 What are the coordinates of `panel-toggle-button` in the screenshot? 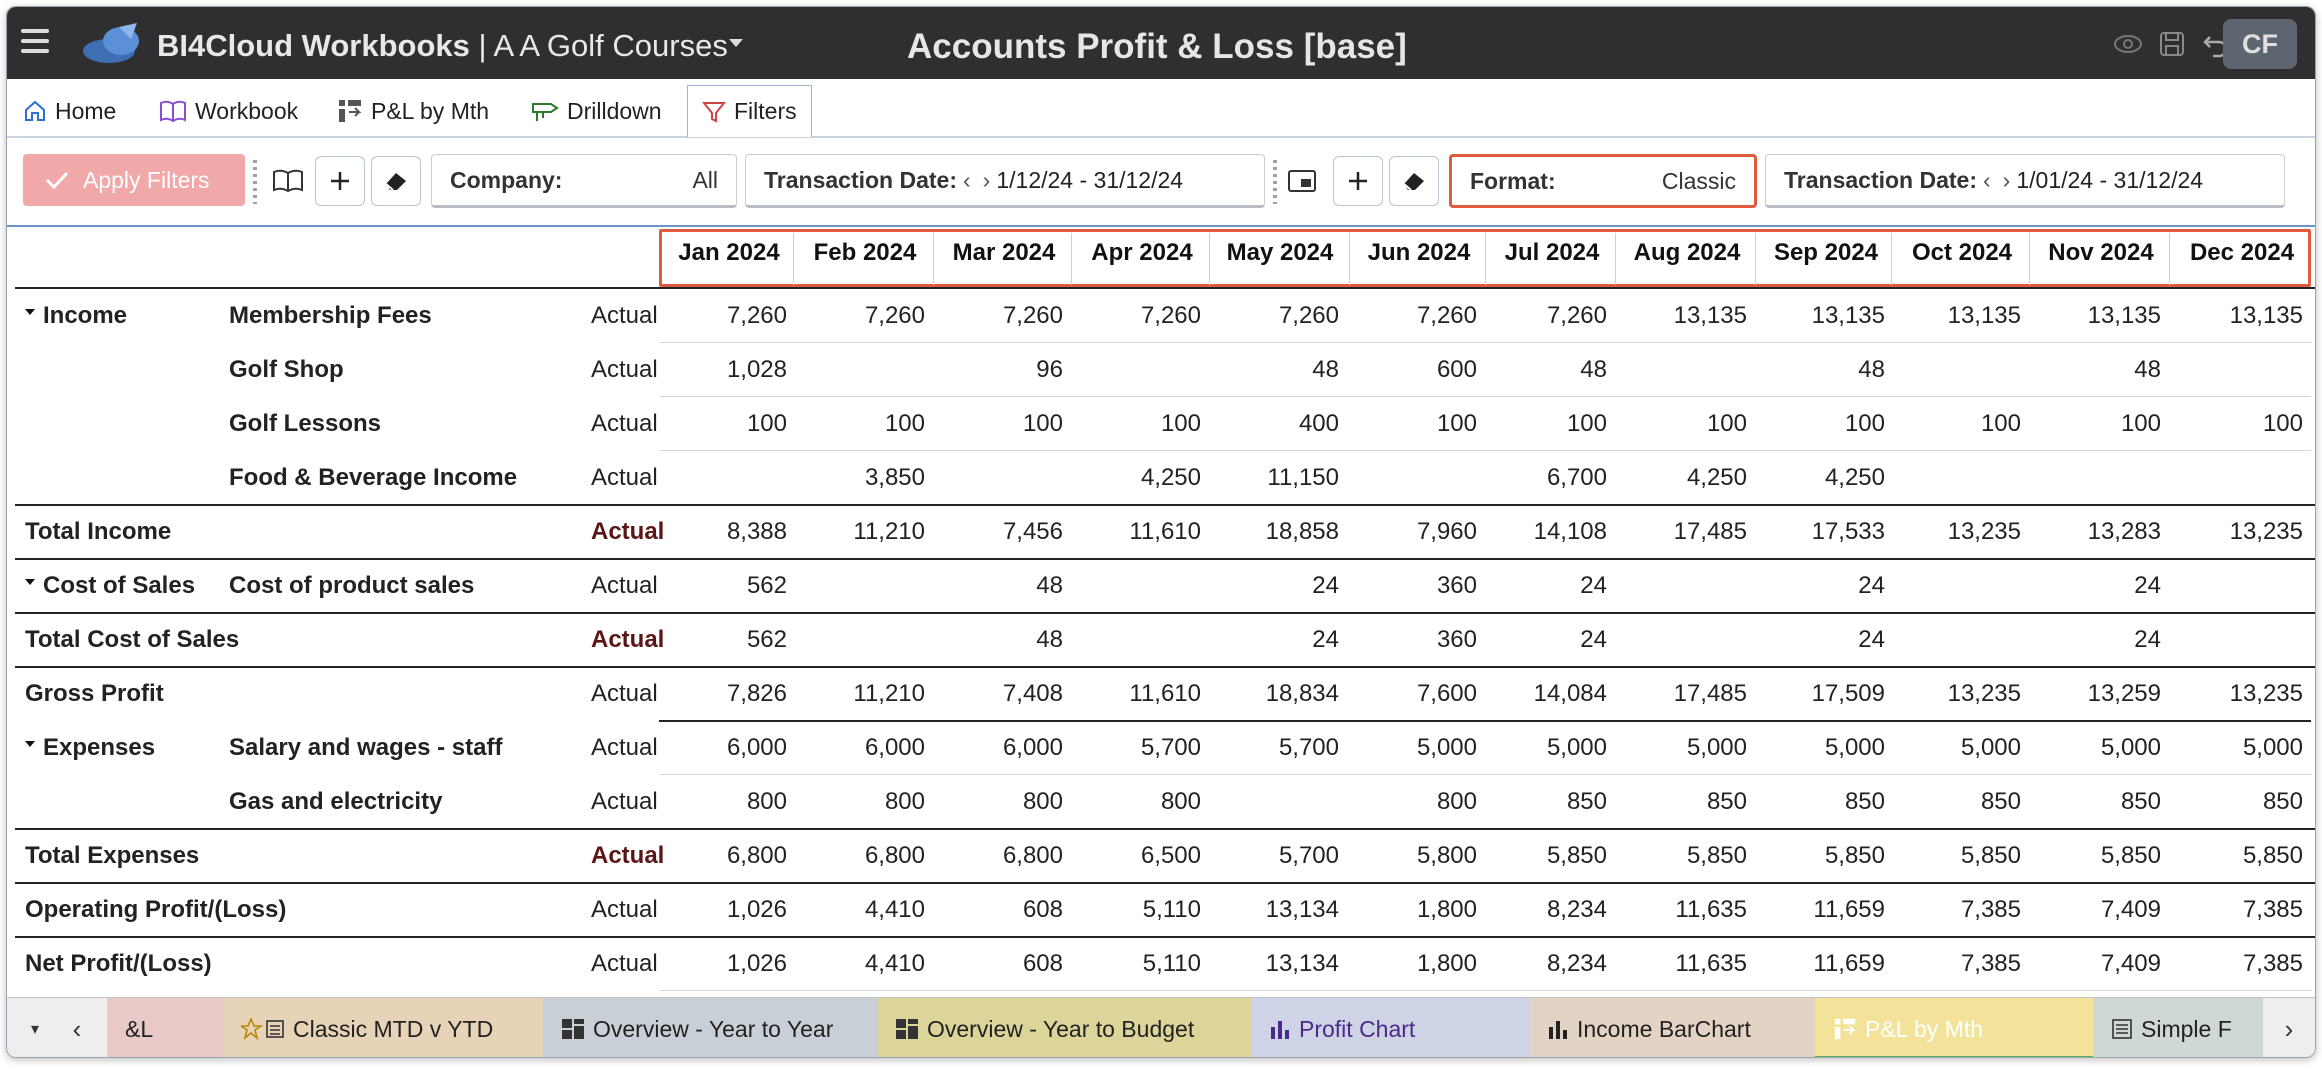 It's located at (1302, 181).